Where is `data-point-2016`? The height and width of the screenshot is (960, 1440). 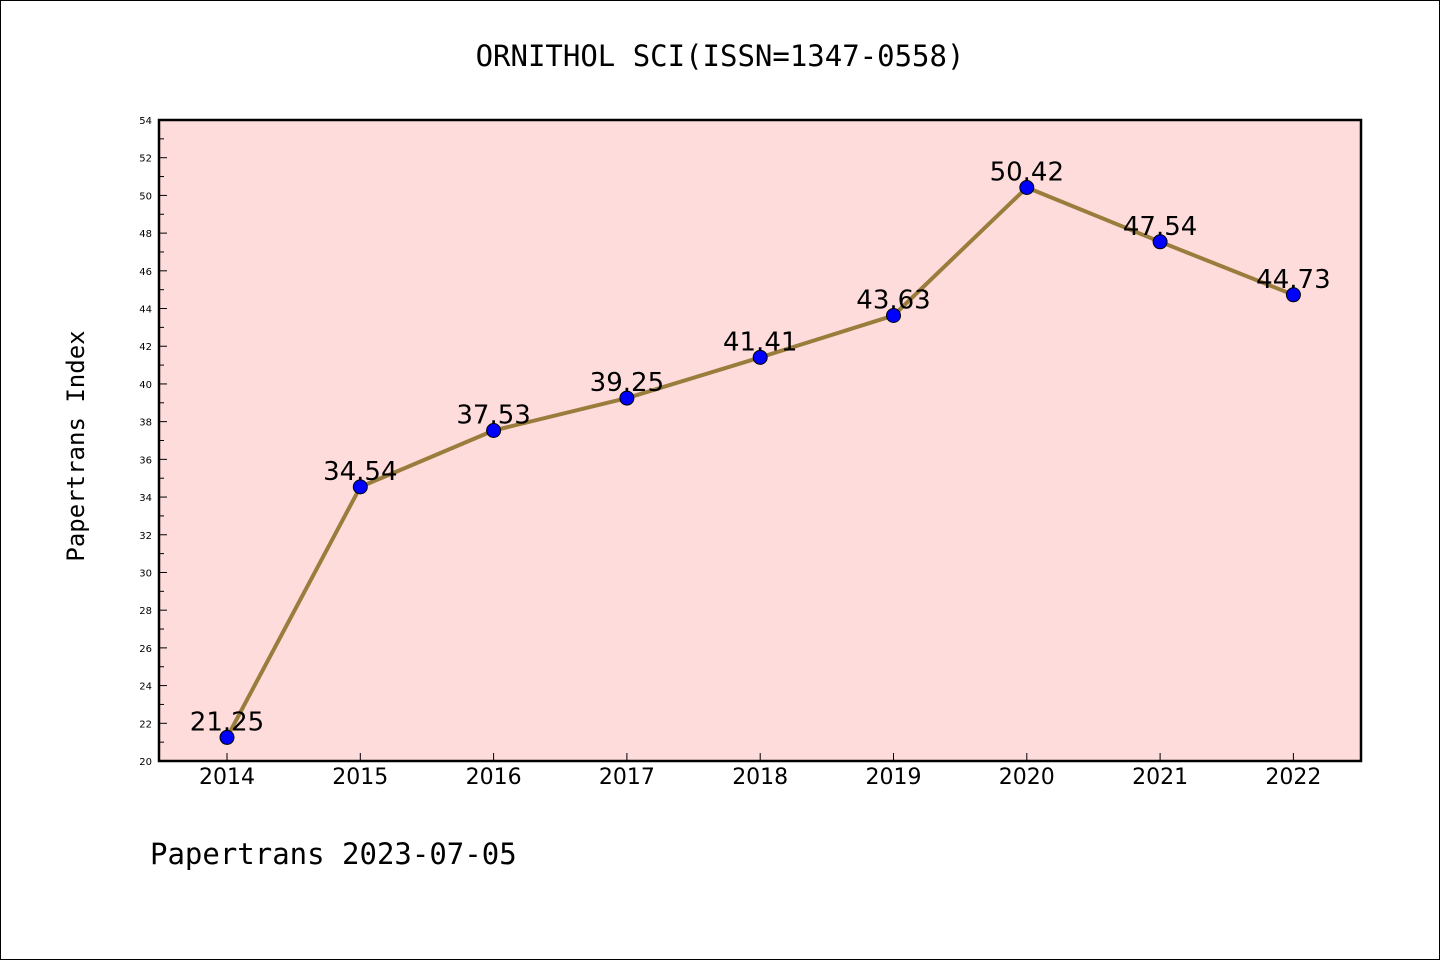 data-point-2016 is located at coordinates (494, 431).